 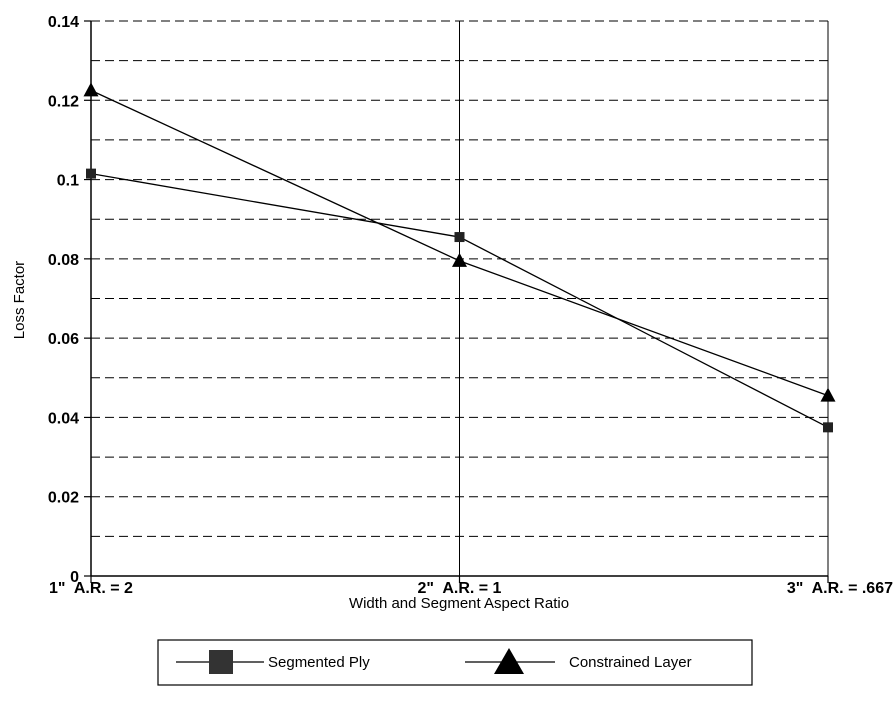 What do you see at coordinates (221, 662) in the screenshot?
I see `legend-square-marker-icon` at bounding box center [221, 662].